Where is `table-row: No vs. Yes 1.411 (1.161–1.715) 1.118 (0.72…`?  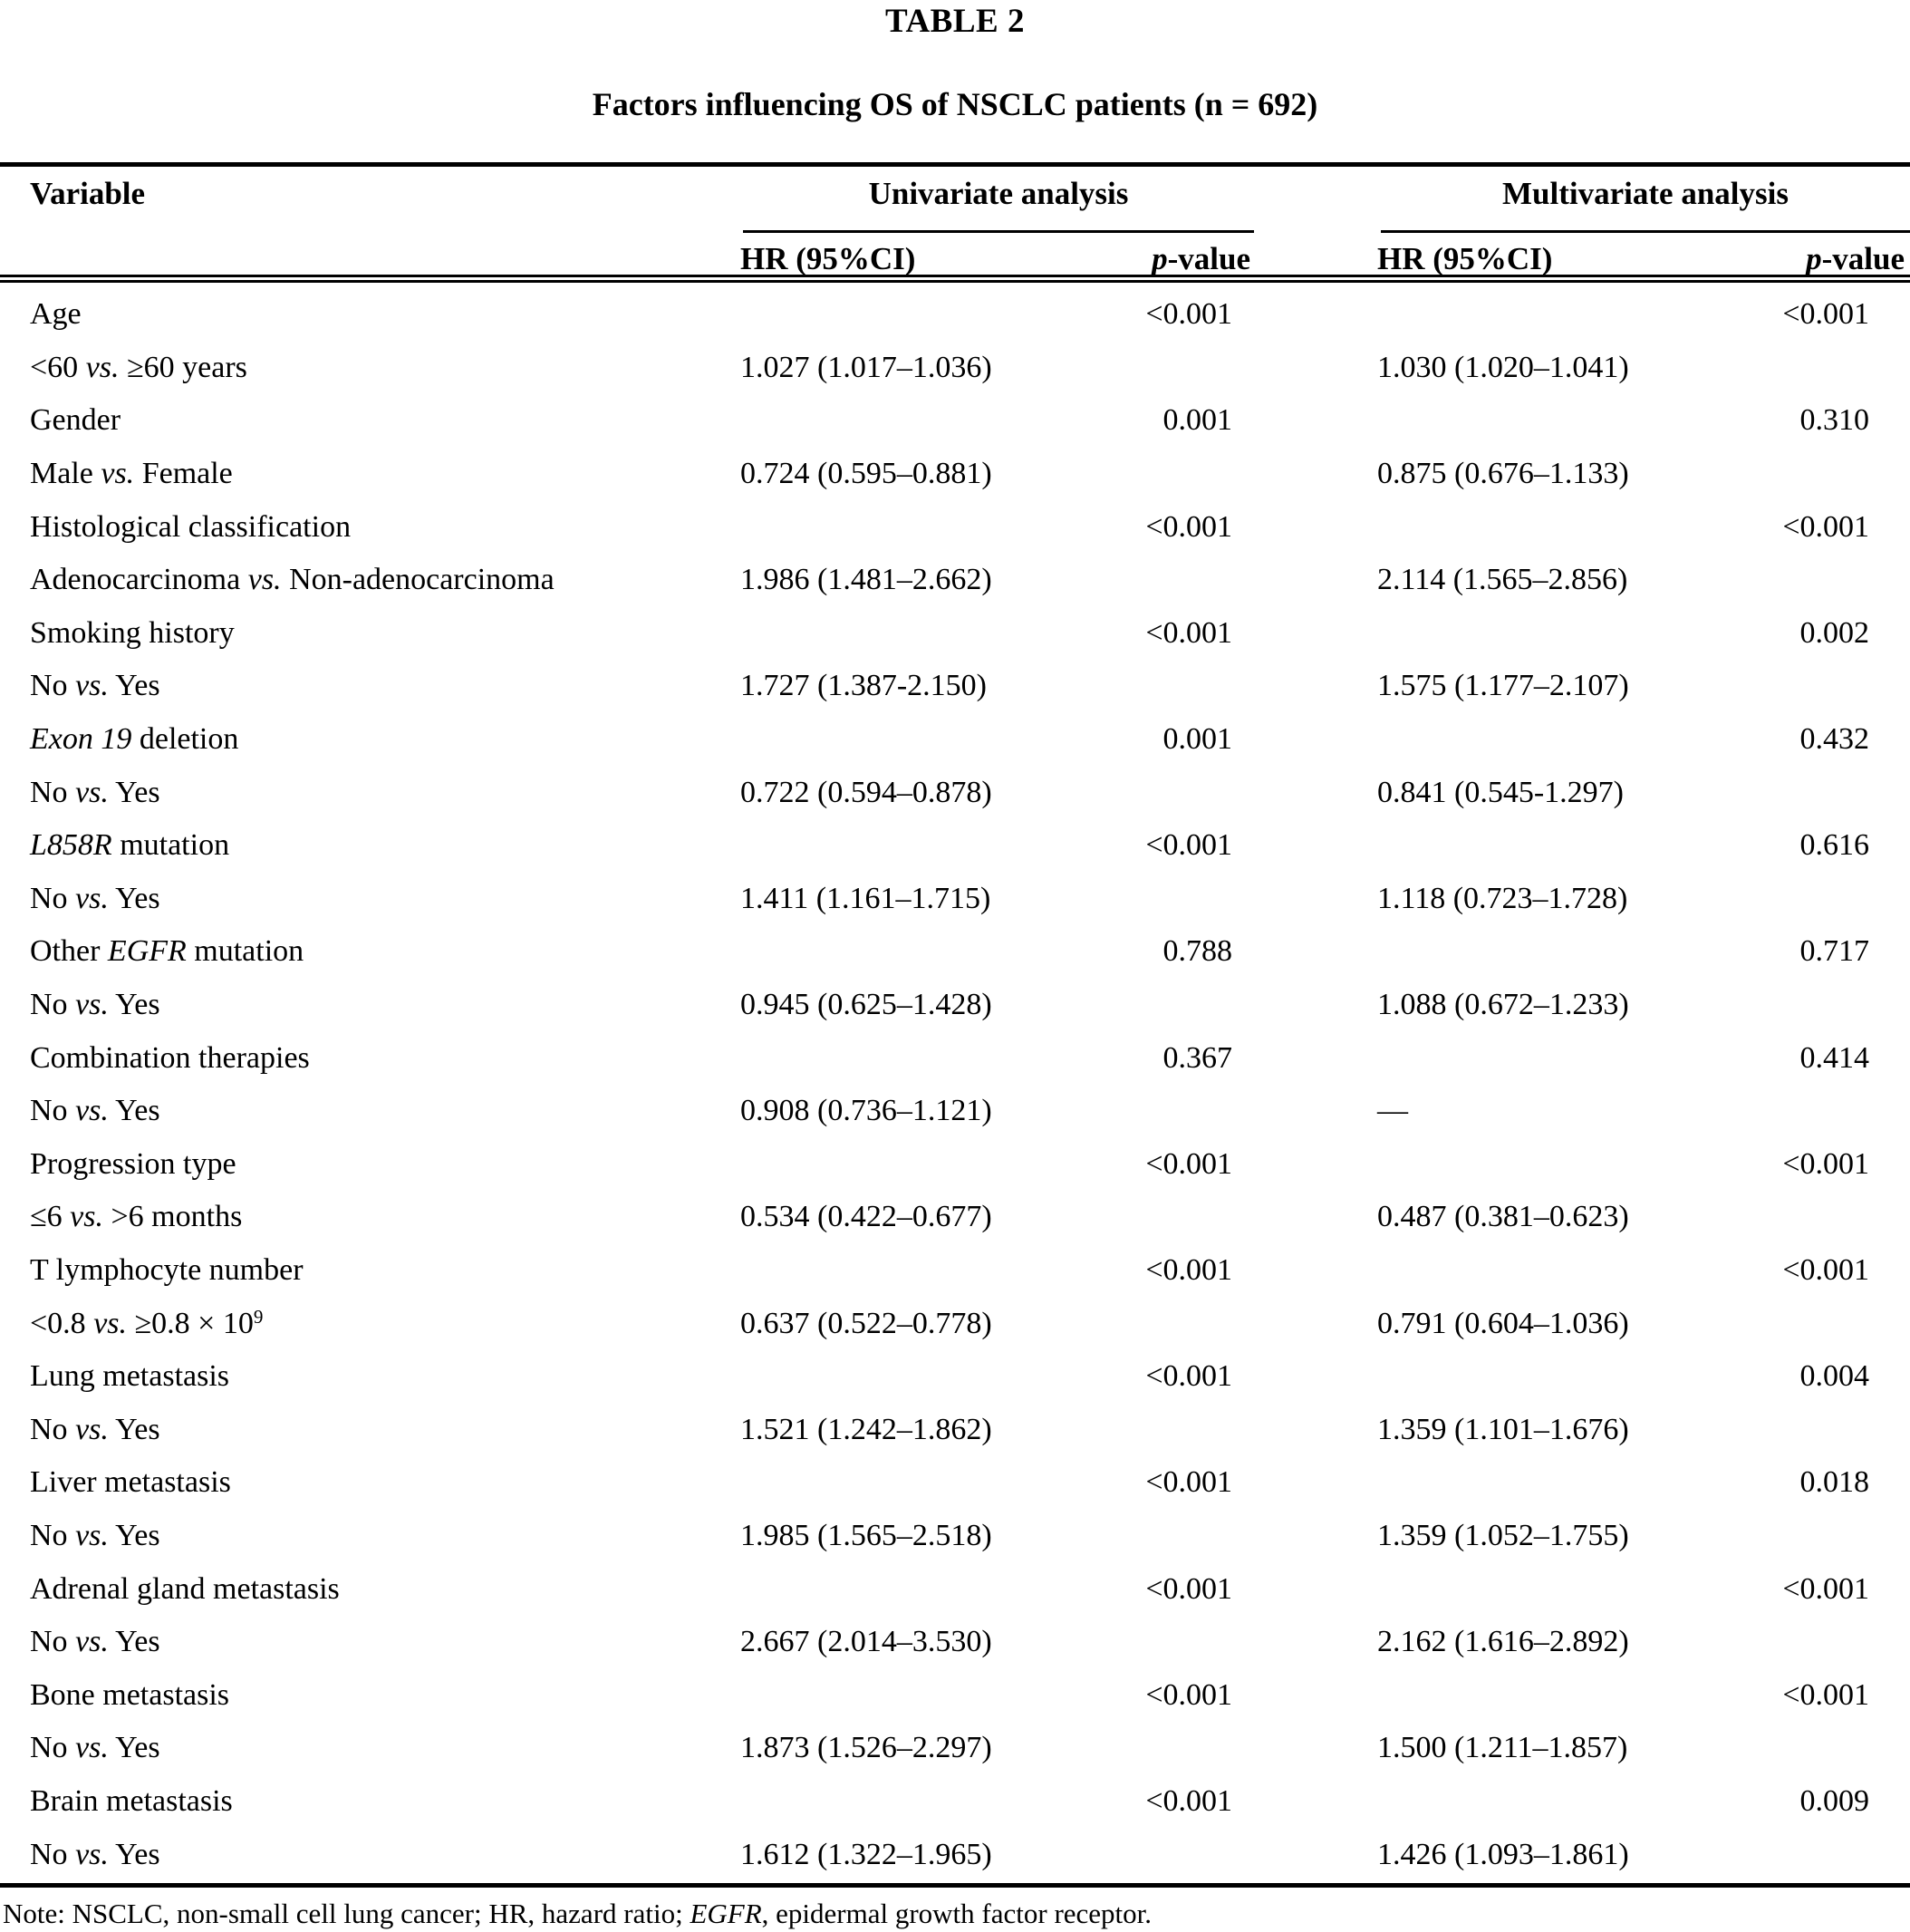 table-row: No vs. Yes 1.411 (1.161–1.715) 1.118 (0.72… is located at coordinates (955, 899).